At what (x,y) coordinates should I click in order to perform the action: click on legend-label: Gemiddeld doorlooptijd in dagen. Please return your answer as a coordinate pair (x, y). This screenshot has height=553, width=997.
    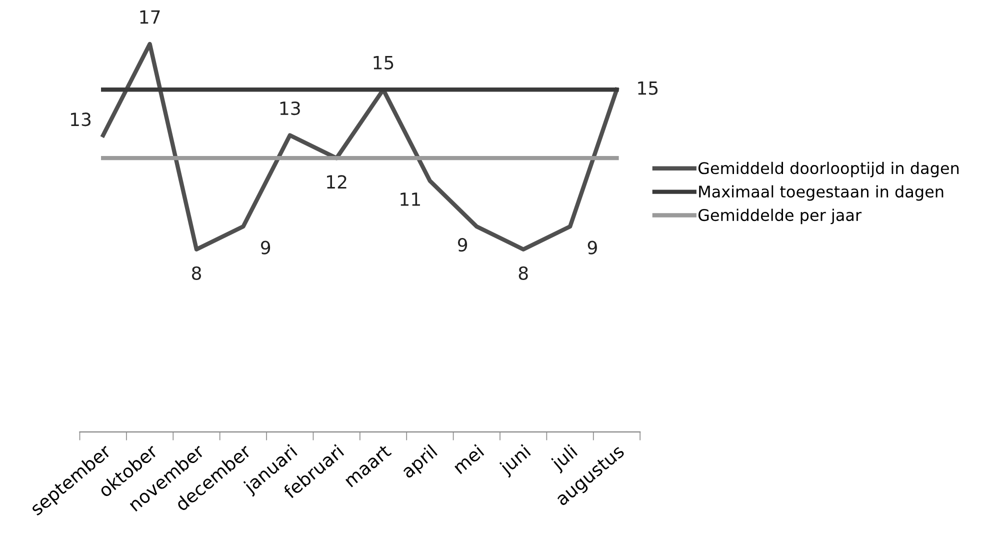
    Looking at the image, I should click on (828, 170).